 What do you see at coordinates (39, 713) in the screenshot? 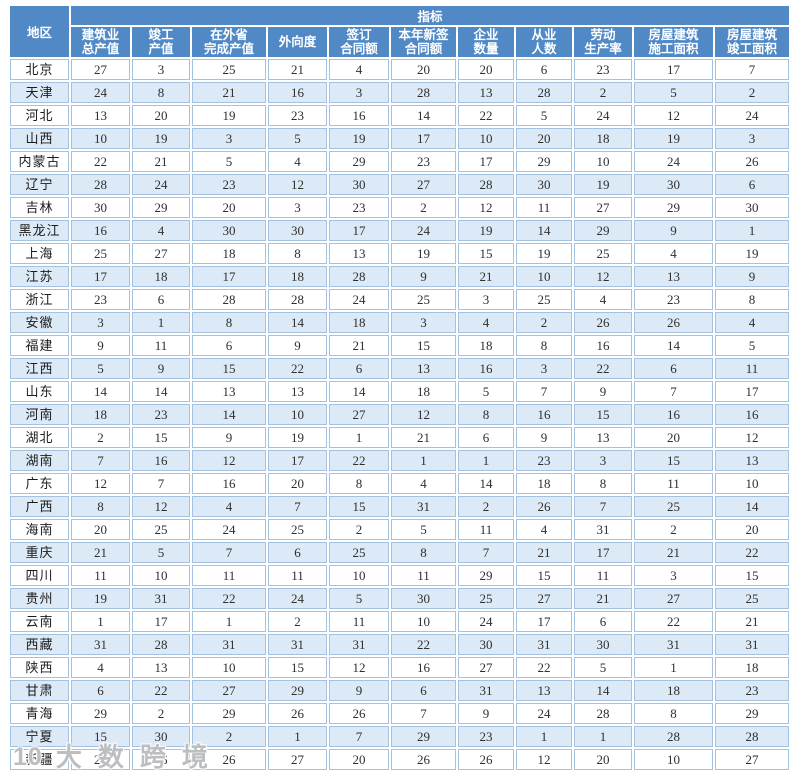
I see `region-cell: 青海` at bounding box center [39, 713].